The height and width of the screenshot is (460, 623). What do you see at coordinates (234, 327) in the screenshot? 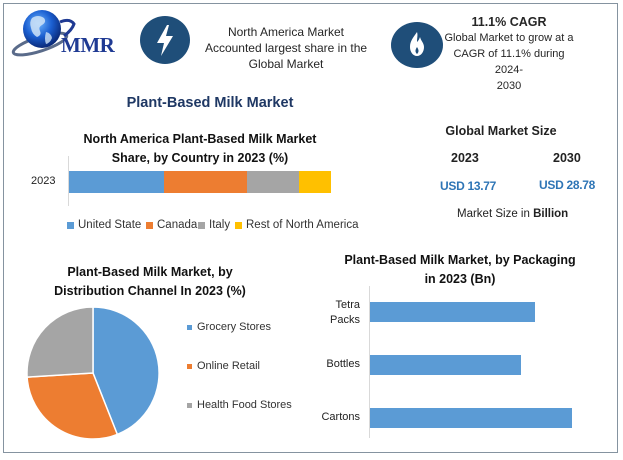
I see `legend-label: Grocery Stores` at bounding box center [234, 327].